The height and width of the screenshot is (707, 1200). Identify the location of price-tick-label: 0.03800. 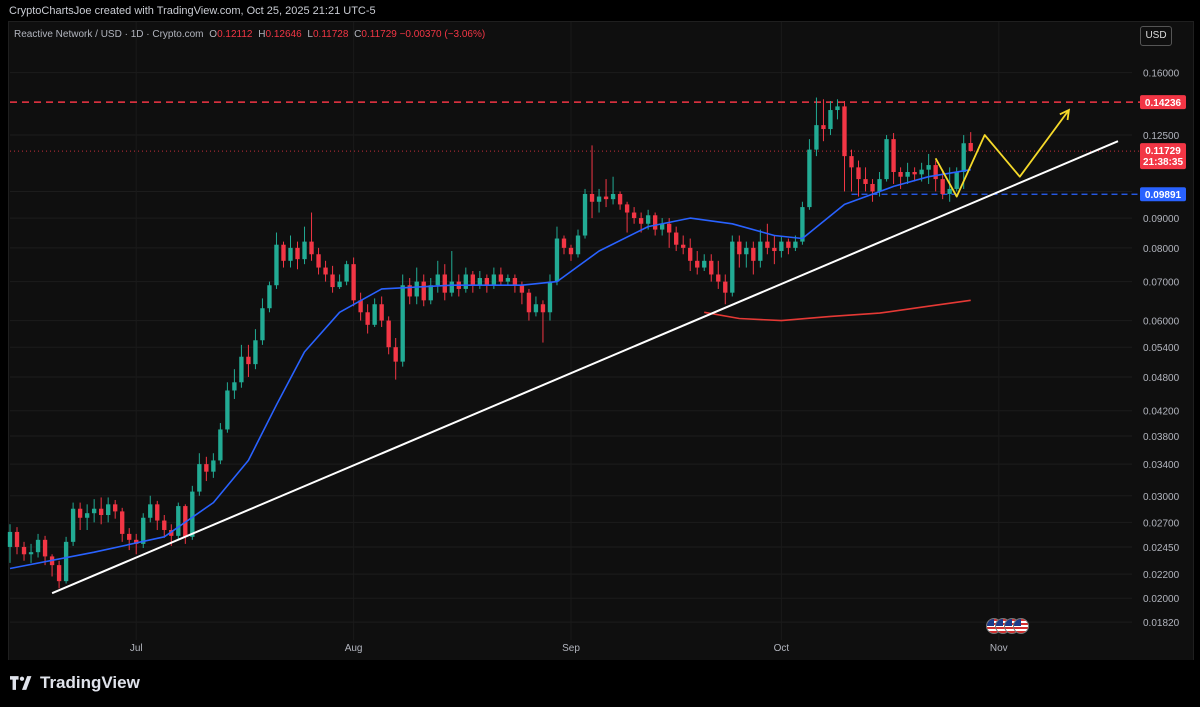
(1161, 437).